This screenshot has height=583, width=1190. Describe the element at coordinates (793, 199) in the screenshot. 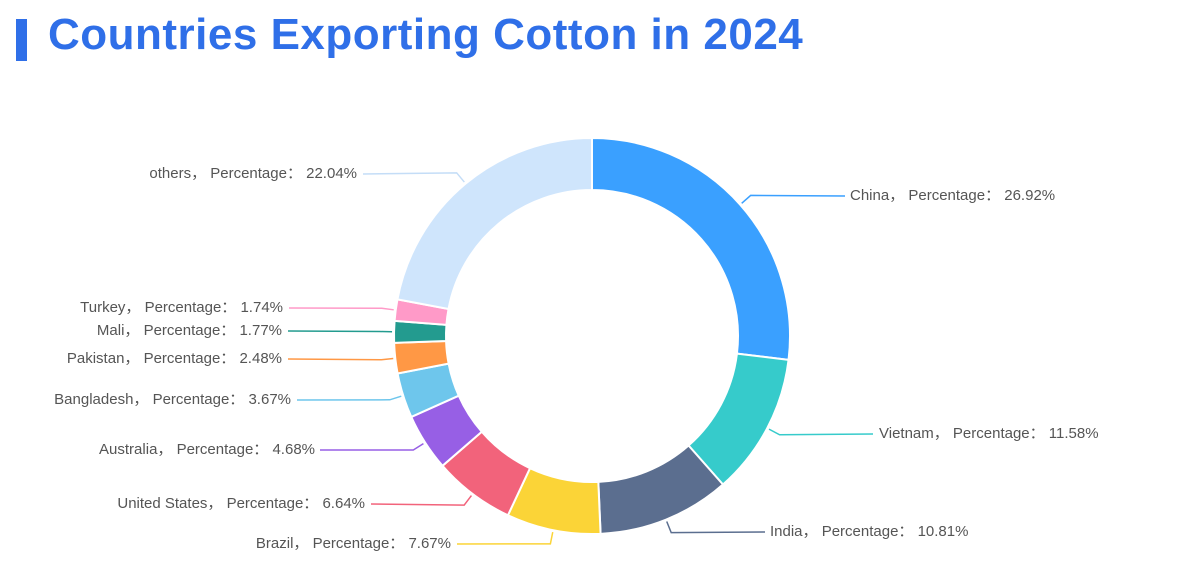

I see `leader-line-china` at that location.